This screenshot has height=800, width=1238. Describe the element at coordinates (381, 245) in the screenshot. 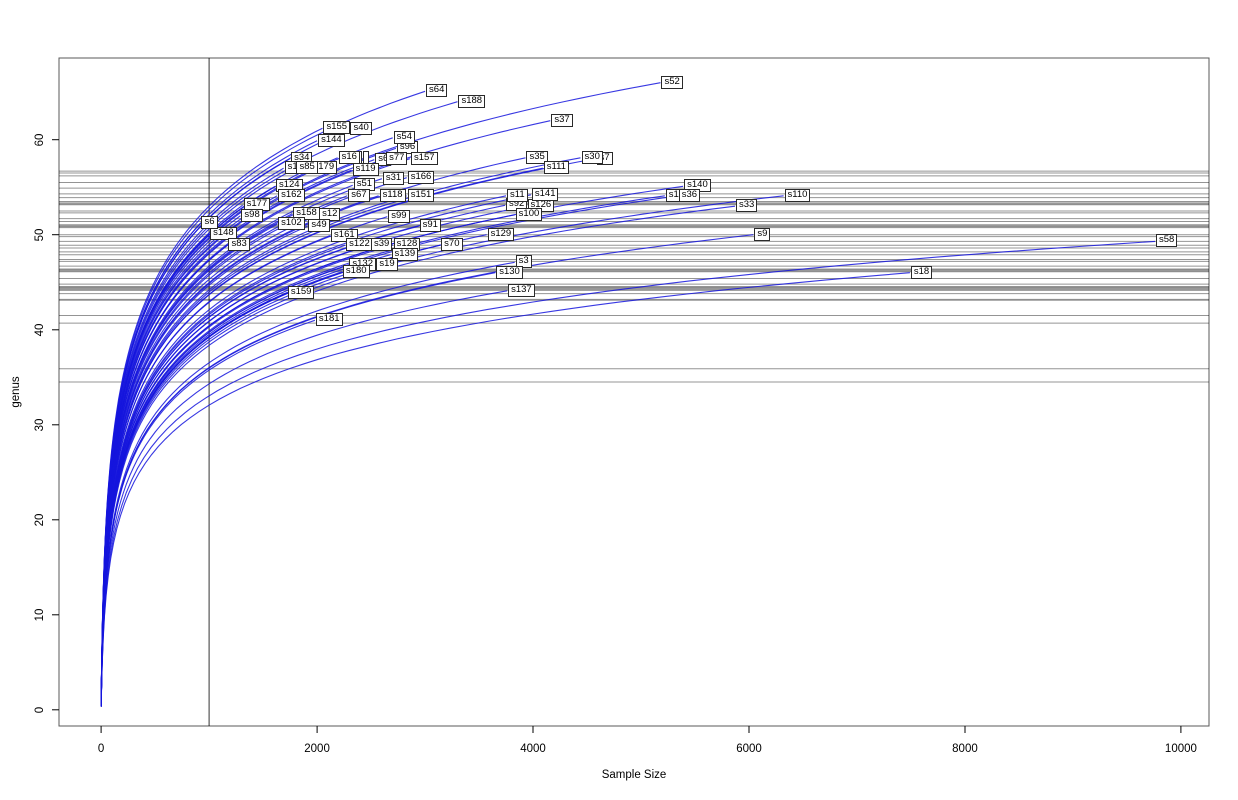

I see `sample-label-s39: s39` at that location.